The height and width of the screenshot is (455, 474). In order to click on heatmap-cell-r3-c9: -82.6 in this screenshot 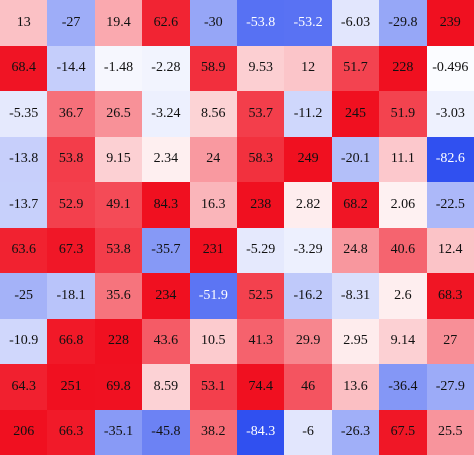, I will do `click(450, 159)`.